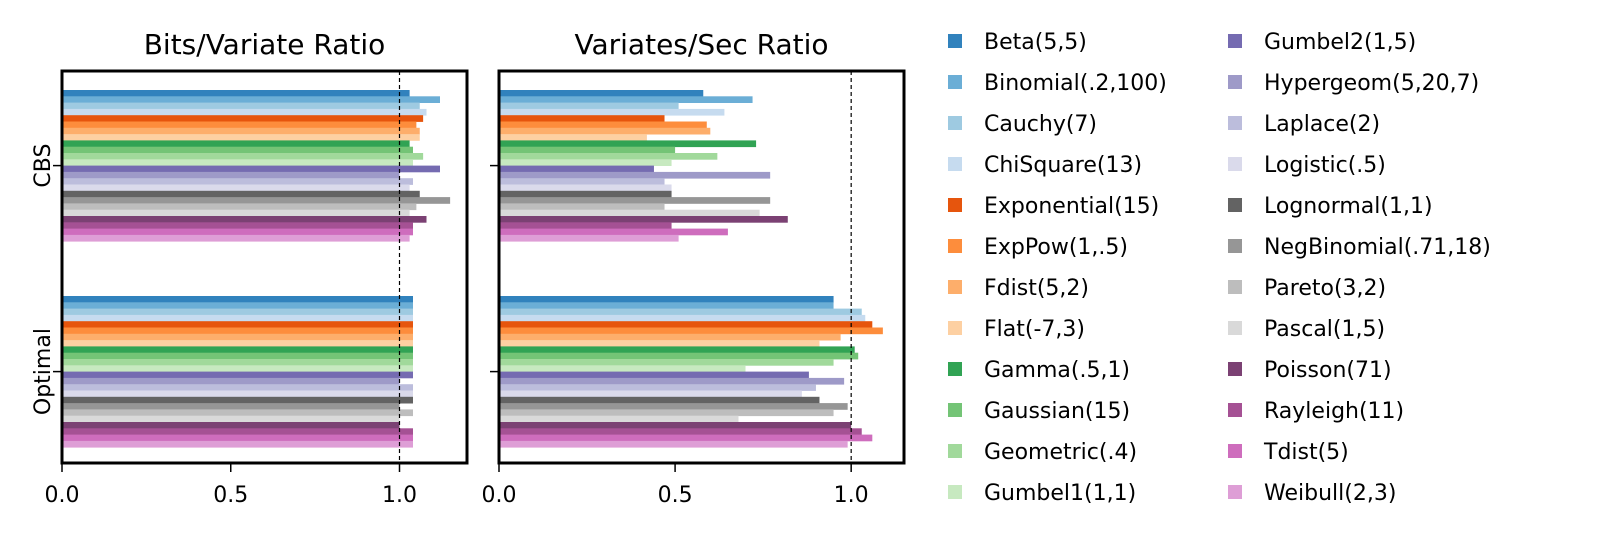 The height and width of the screenshot is (550, 1600). What do you see at coordinates (1035, 42) in the screenshot?
I see `legend-label: Beta(5,5)` at bounding box center [1035, 42].